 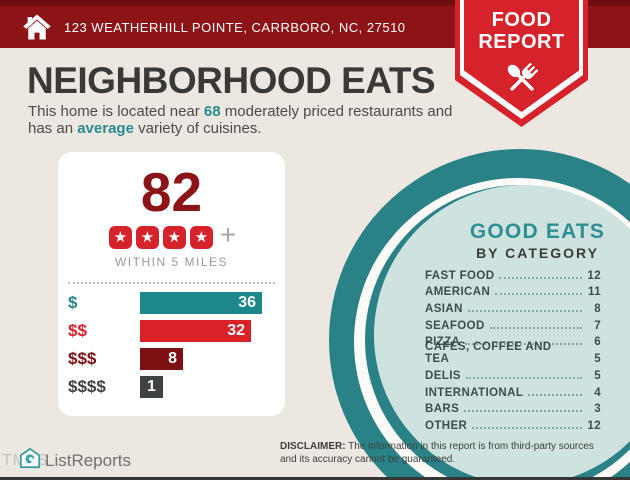 What do you see at coordinates (597, 342) in the screenshot?
I see `category-count: 6` at bounding box center [597, 342].